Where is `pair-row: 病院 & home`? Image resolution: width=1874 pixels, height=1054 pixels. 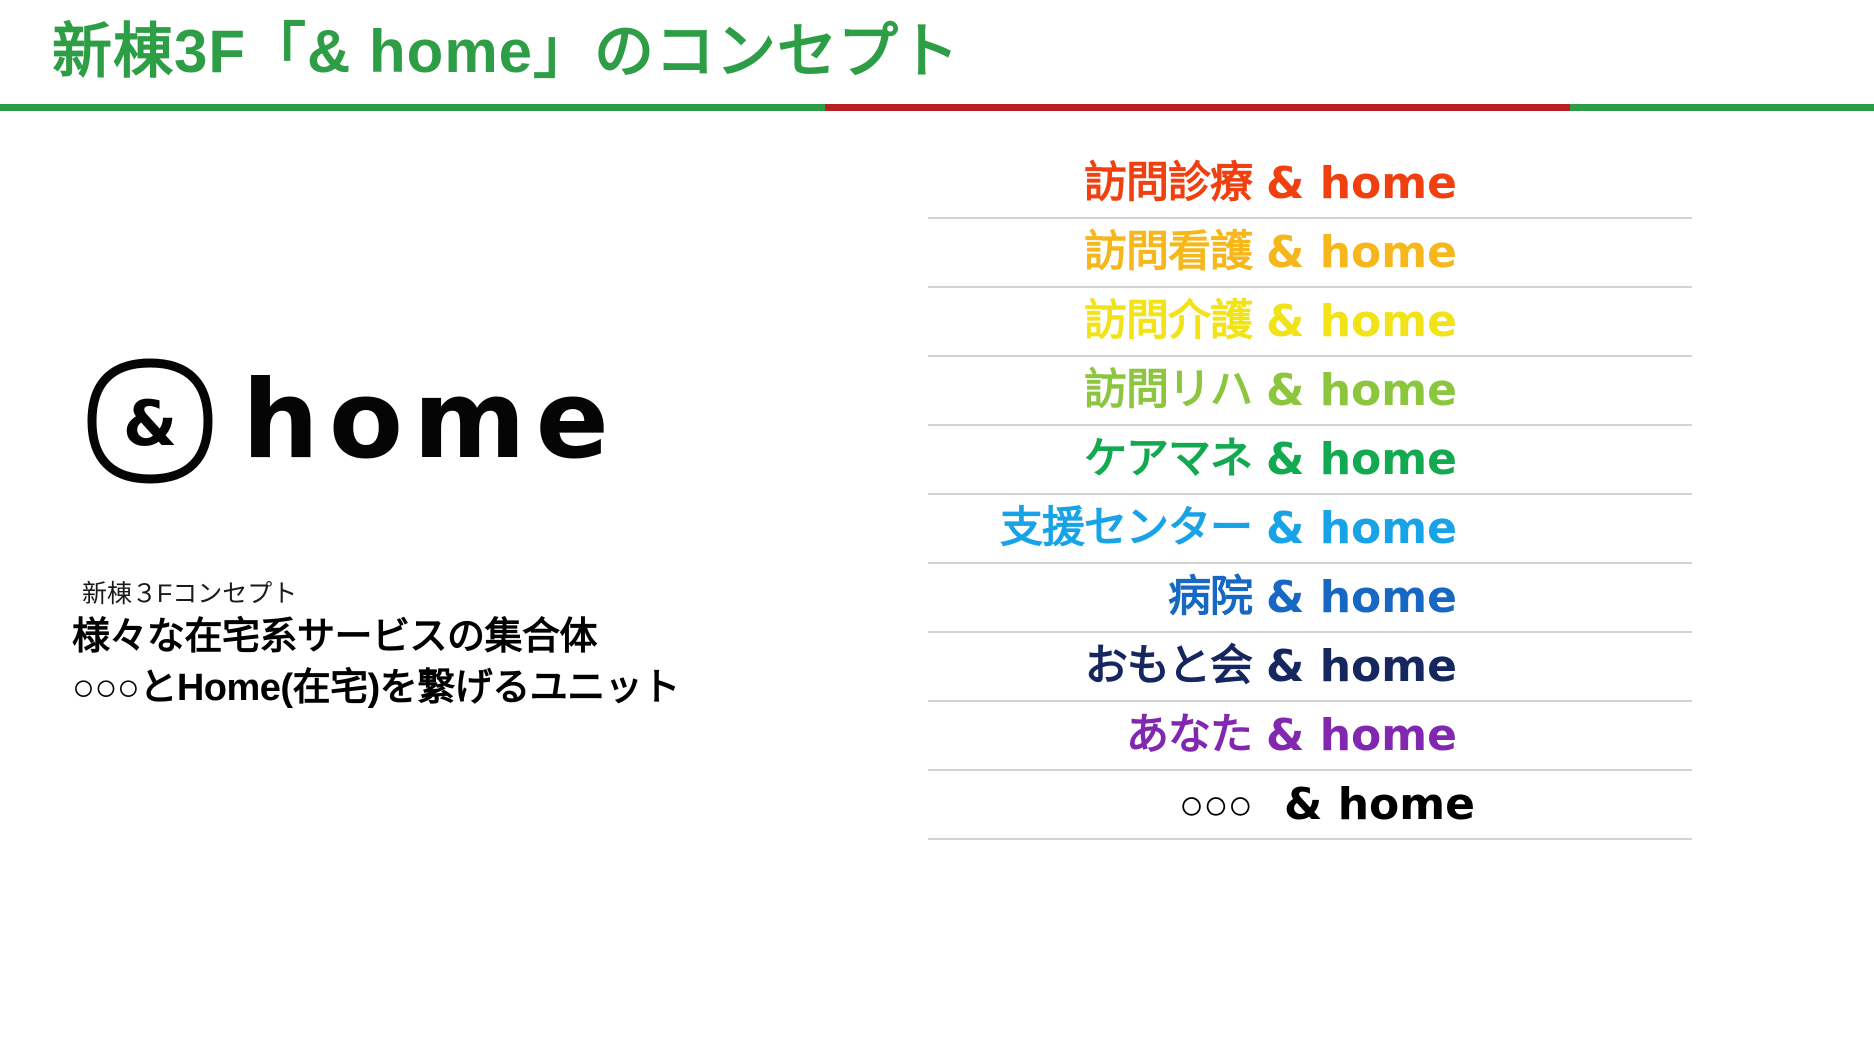 pair-row: 病院 & home is located at coordinates (1310, 598).